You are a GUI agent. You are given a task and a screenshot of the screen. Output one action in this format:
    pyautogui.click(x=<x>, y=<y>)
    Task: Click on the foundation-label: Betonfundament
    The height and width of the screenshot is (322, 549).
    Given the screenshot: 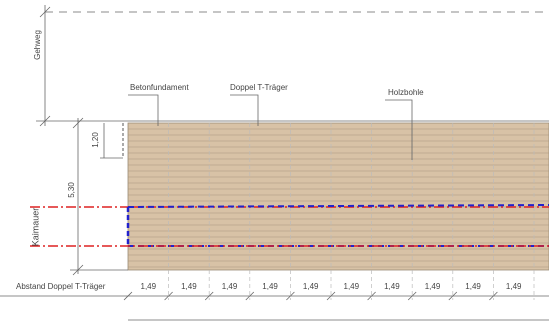 What is the action you would take?
    pyautogui.click(x=159, y=87)
    